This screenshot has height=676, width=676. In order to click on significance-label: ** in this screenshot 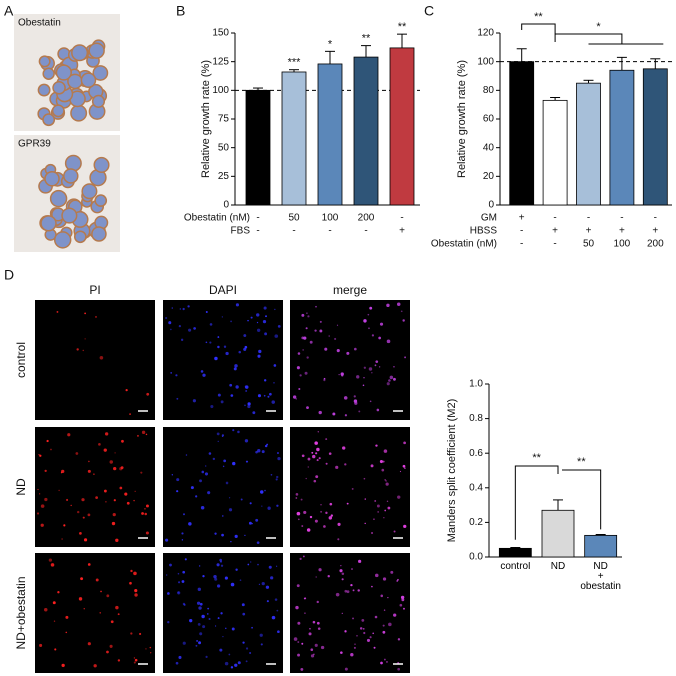, I will do `click(366, 39)`.